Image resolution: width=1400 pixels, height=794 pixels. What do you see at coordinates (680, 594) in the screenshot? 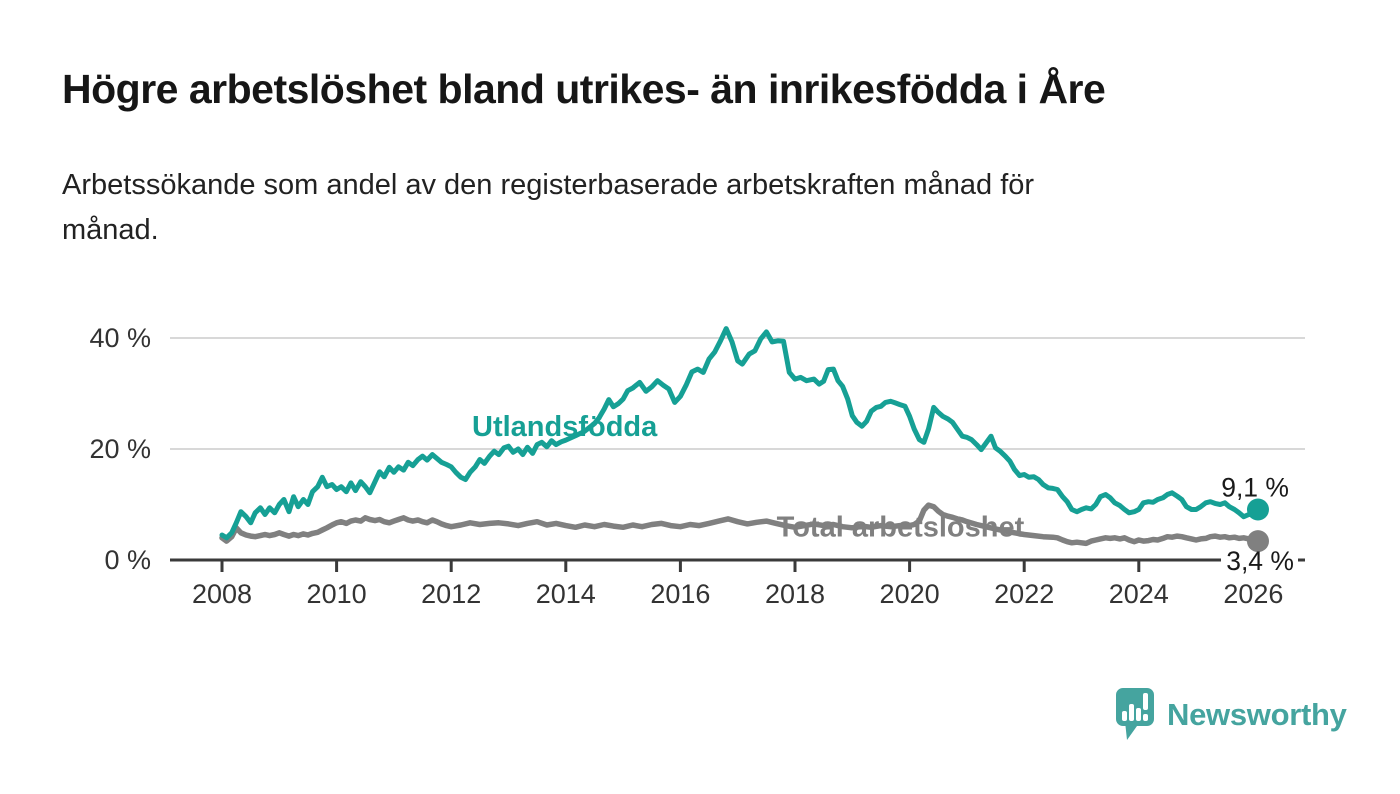
I see `x-tick-label: 2016` at bounding box center [680, 594].